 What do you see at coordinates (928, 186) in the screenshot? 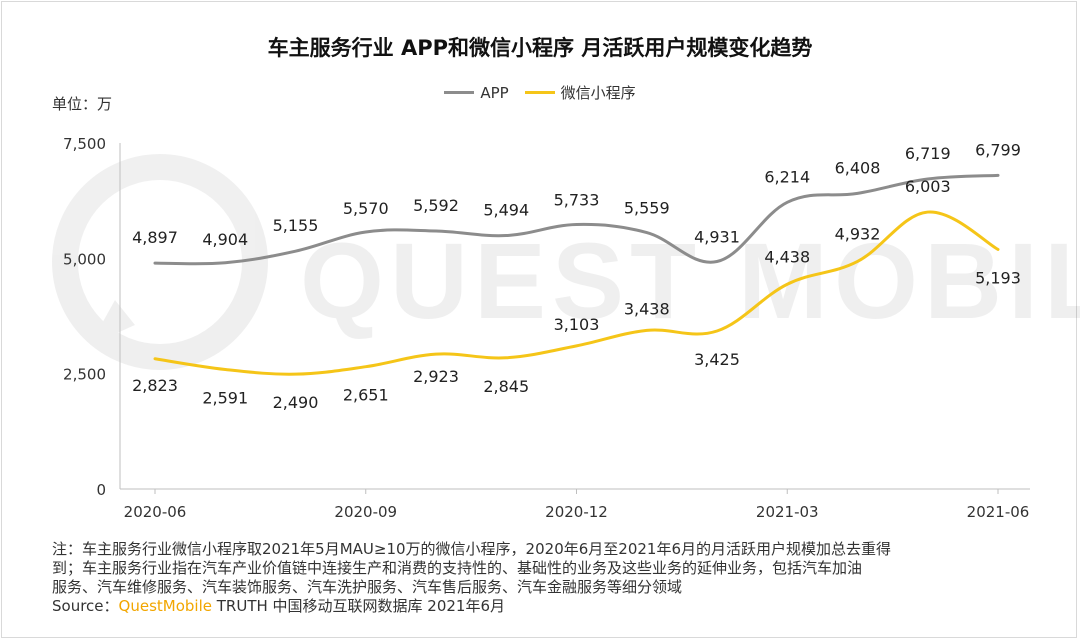
I see `data-label-mini-program: 6,003` at bounding box center [928, 186].